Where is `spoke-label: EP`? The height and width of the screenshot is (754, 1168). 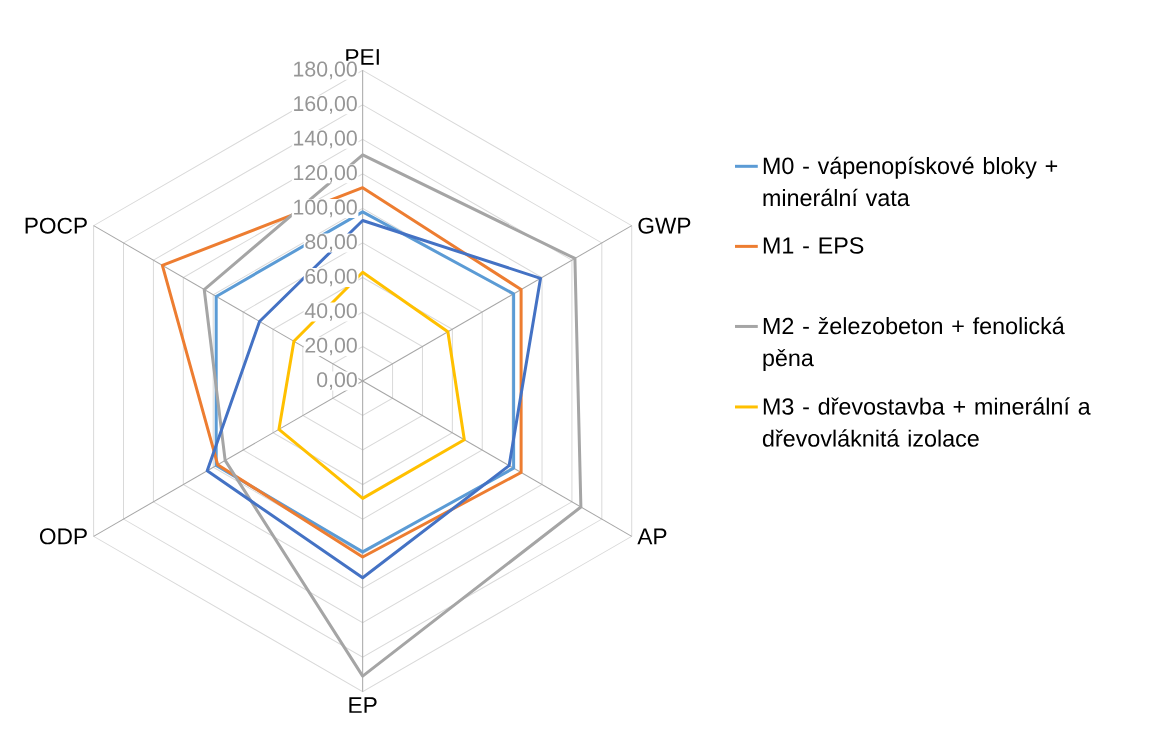
spoke-label: EP is located at coordinates (363, 705).